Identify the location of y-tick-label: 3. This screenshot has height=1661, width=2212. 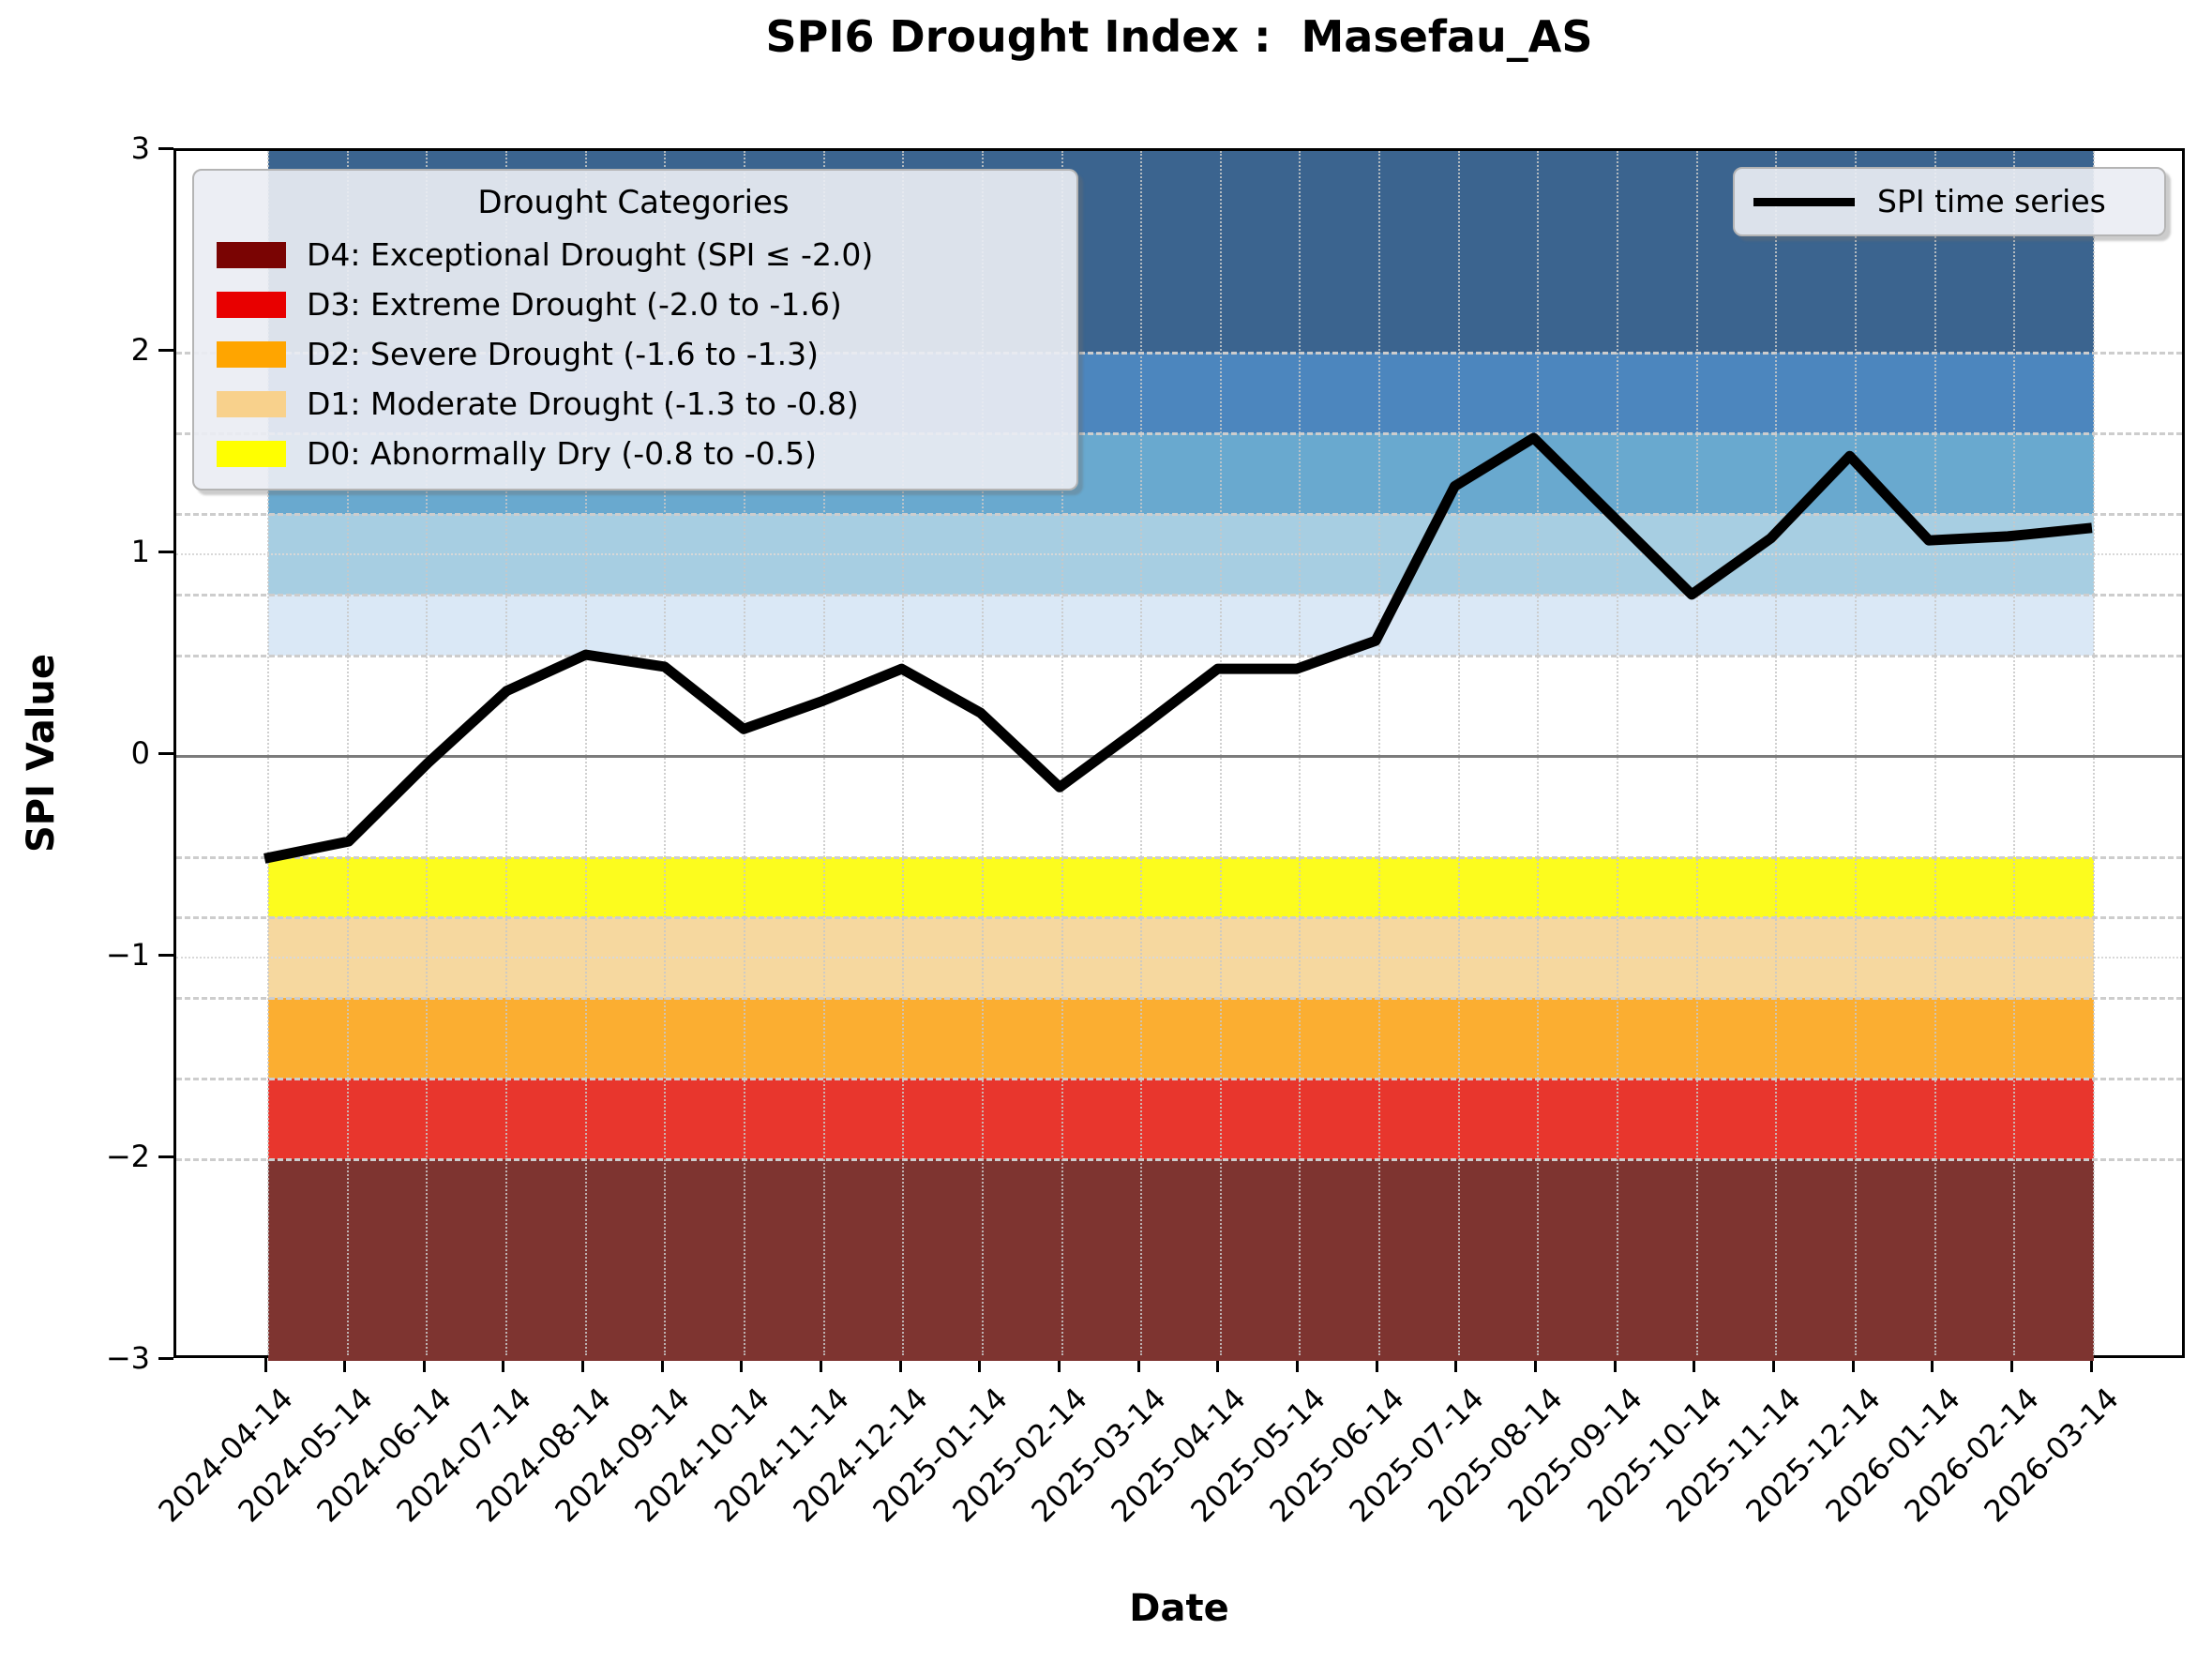
(140, 148).